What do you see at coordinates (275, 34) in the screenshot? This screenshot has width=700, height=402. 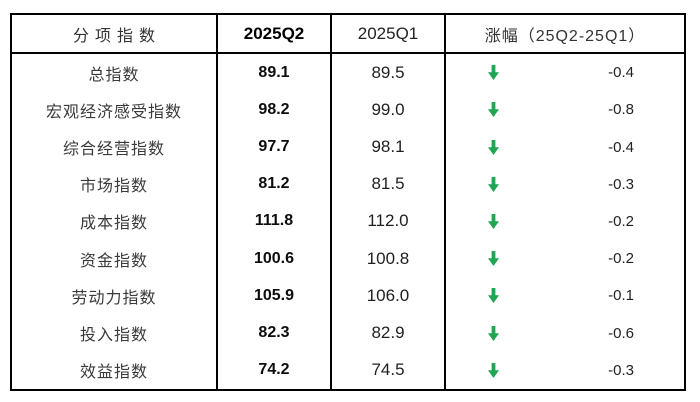 I see `column-header-2025q2: 2025Q2` at bounding box center [275, 34].